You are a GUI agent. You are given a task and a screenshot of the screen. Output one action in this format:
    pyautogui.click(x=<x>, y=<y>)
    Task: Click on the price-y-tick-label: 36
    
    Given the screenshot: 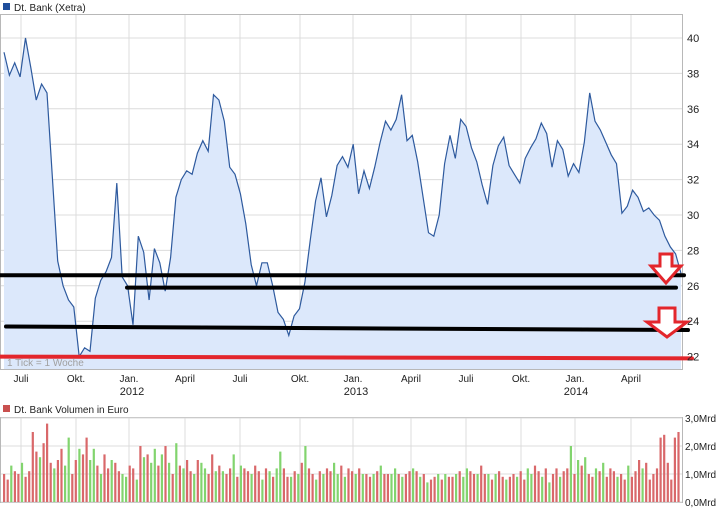 What is the action you would take?
    pyautogui.click(x=693, y=110)
    